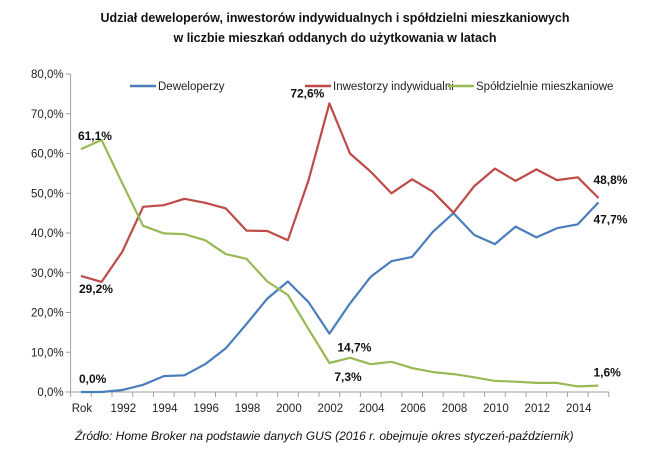 The height and width of the screenshot is (463, 670). What do you see at coordinates (307, 93) in the screenshot?
I see `data-label: 72,6%` at bounding box center [307, 93].